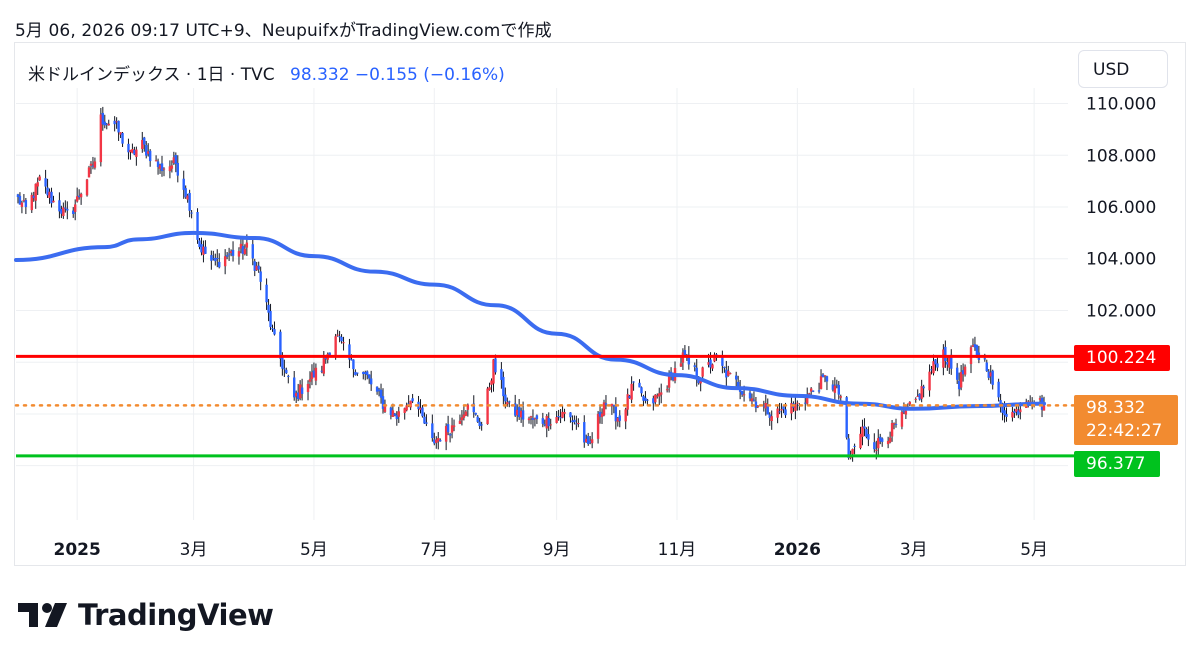 Image resolution: width=1200 pixels, height=662 pixels. I want to click on last-price-tag: 98.332 22:42:27, so click(1126, 420).